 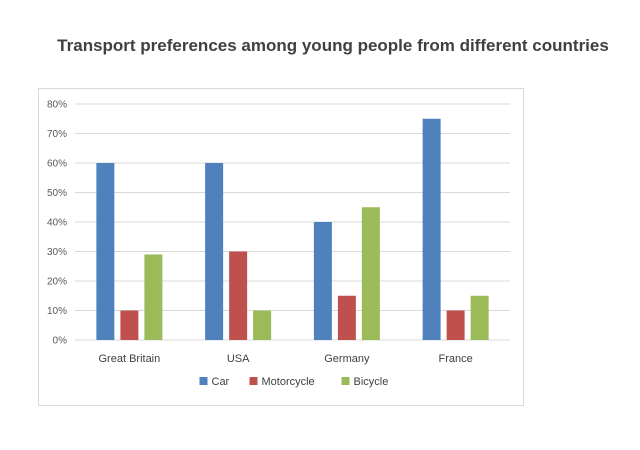 What do you see at coordinates (221, 382) in the screenshot?
I see `legend-label-car: Car` at bounding box center [221, 382].